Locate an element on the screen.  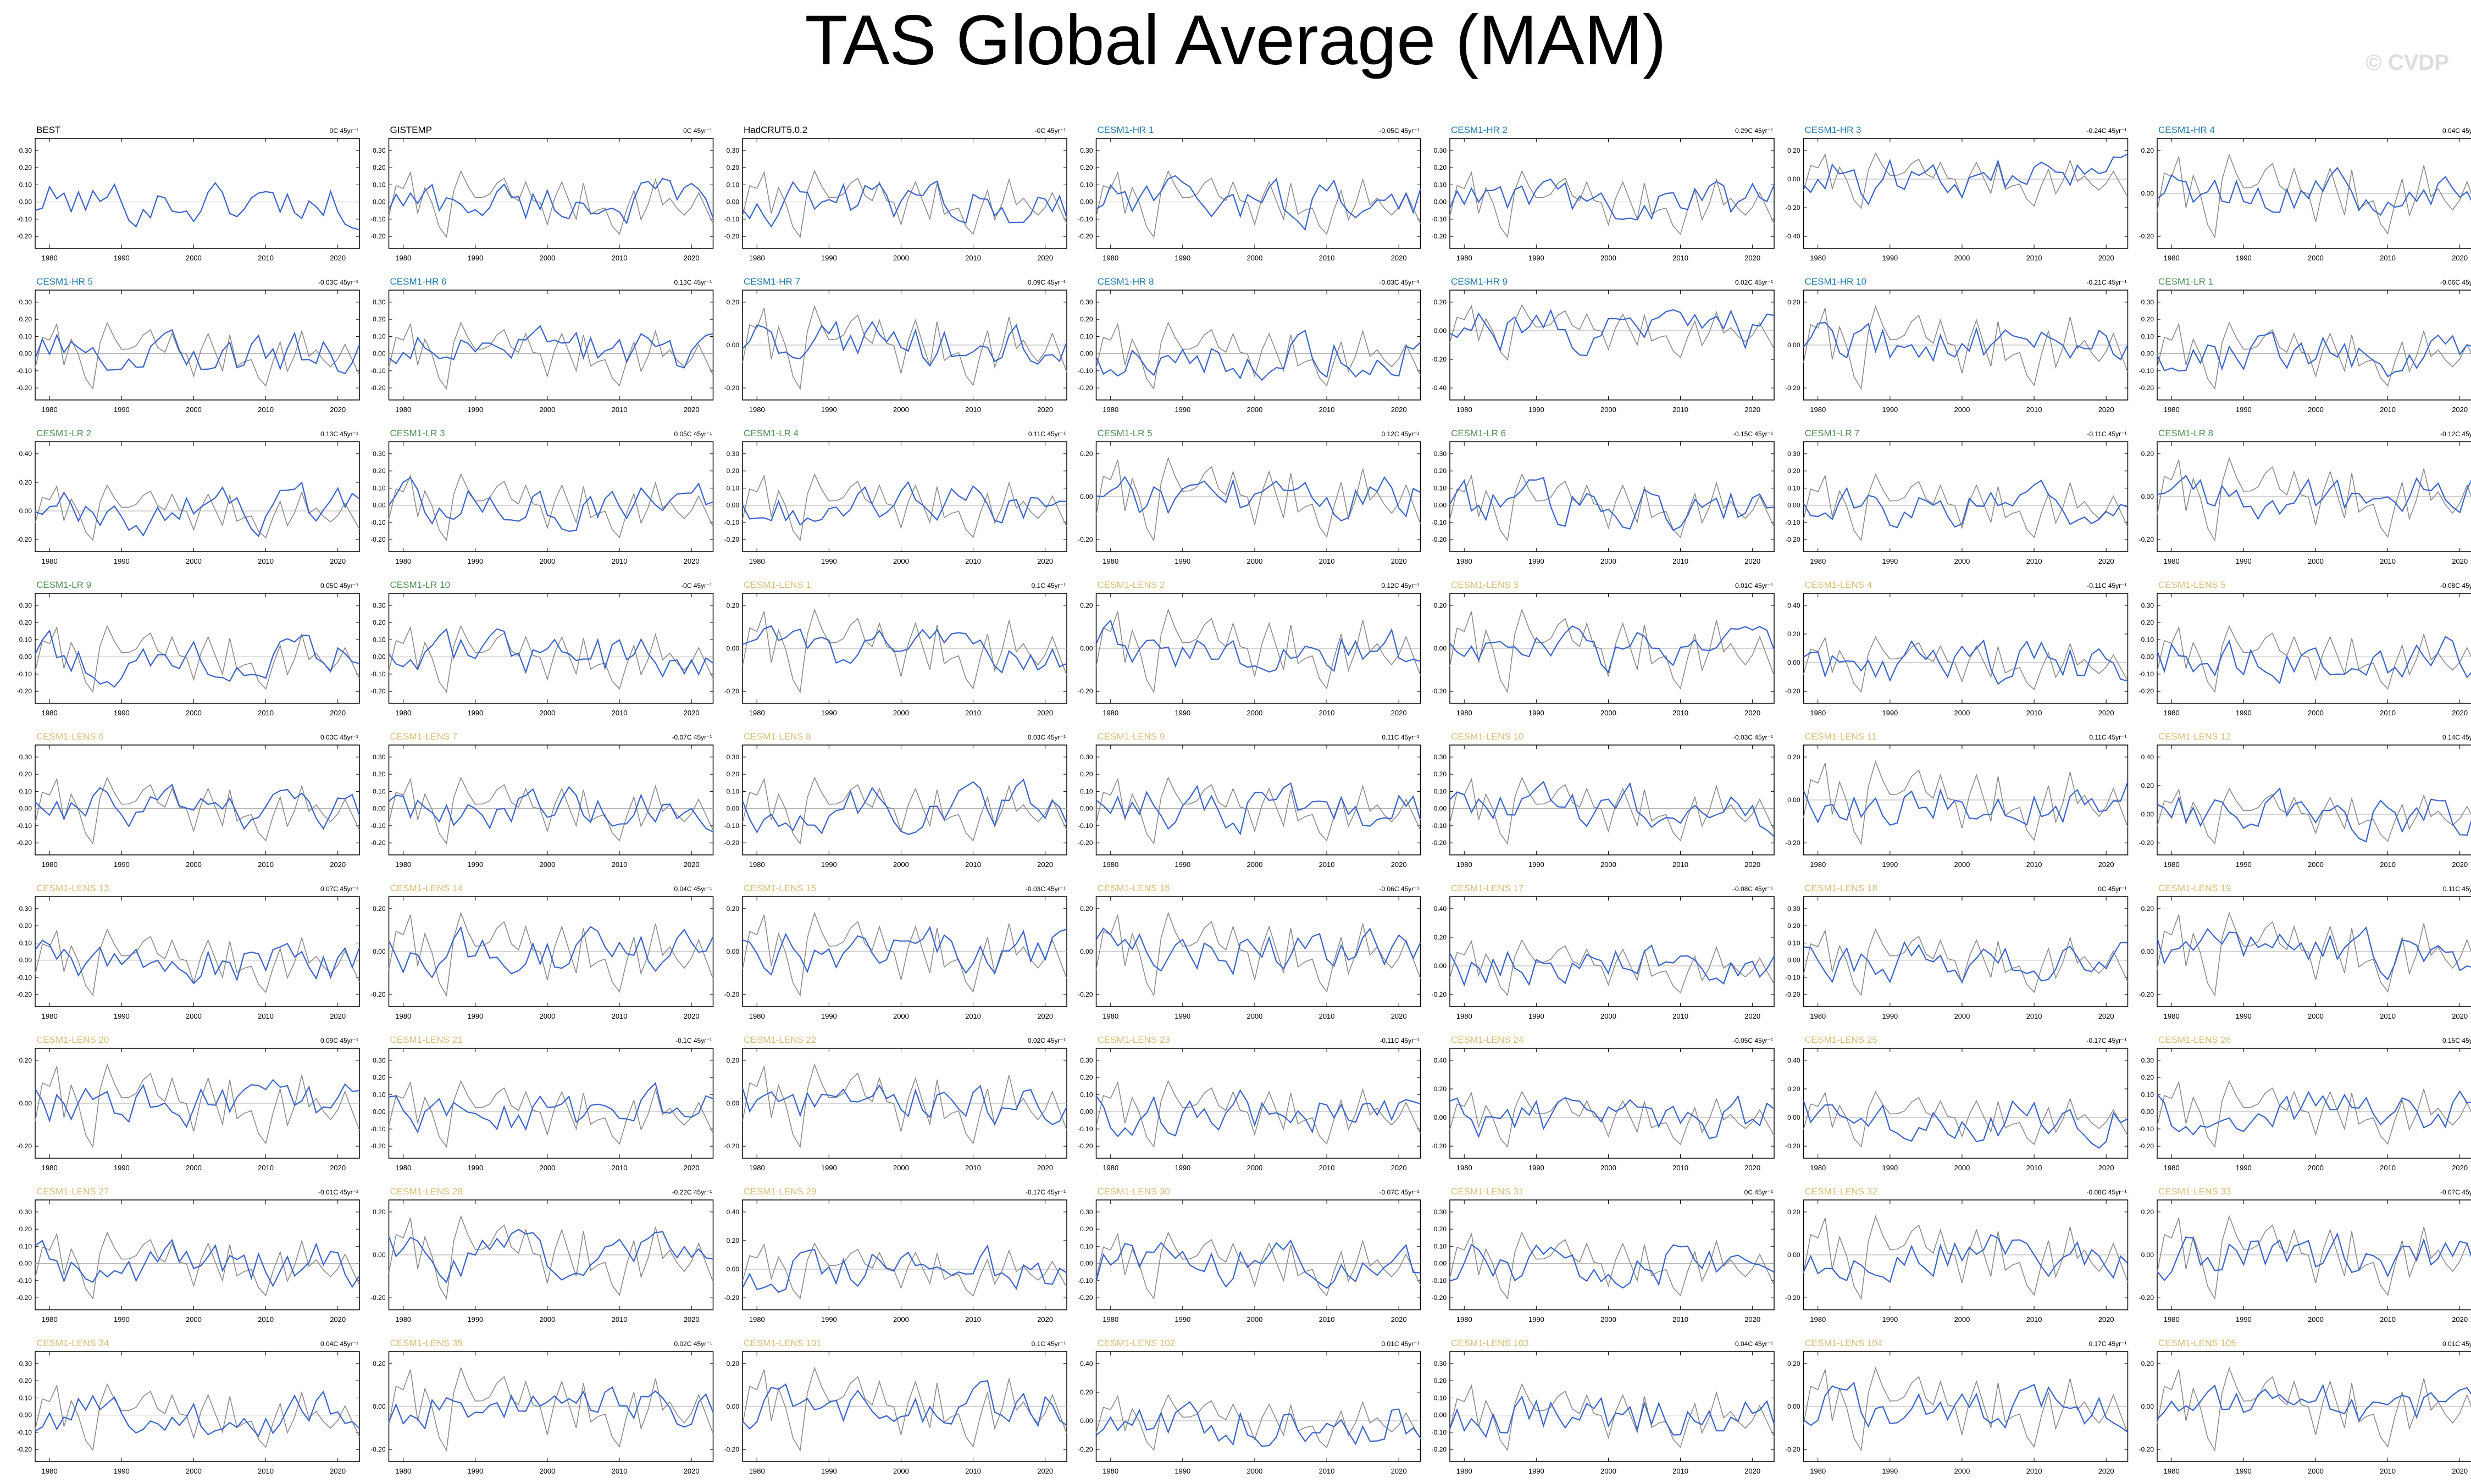
trend-label: 0.05C 45yr⁻¹ is located at coordinates (693, 434).